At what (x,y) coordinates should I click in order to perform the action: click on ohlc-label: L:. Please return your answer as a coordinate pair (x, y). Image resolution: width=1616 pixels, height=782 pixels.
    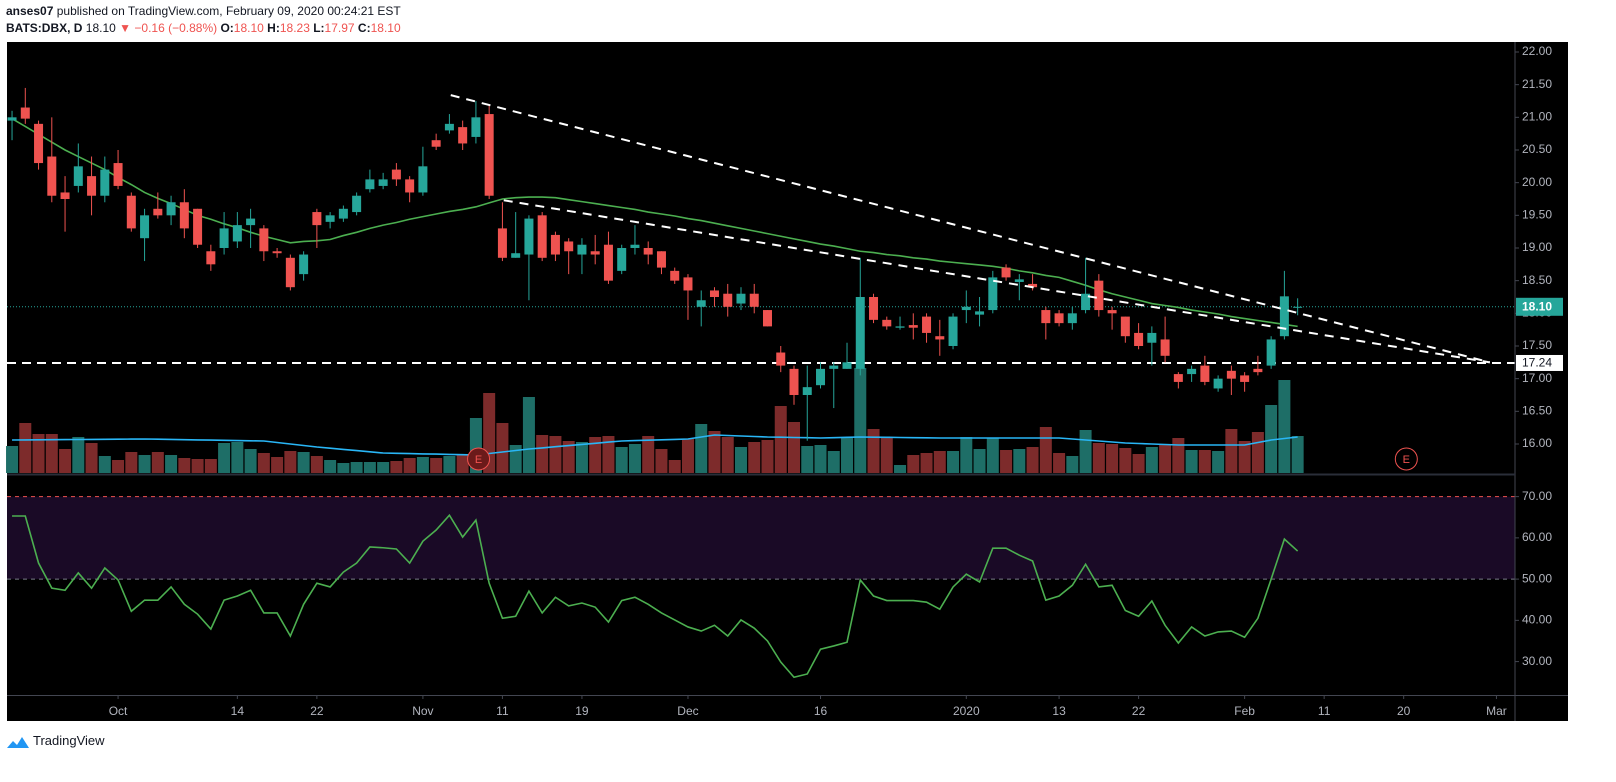
    Looking at the image, I should click on (319, 28).